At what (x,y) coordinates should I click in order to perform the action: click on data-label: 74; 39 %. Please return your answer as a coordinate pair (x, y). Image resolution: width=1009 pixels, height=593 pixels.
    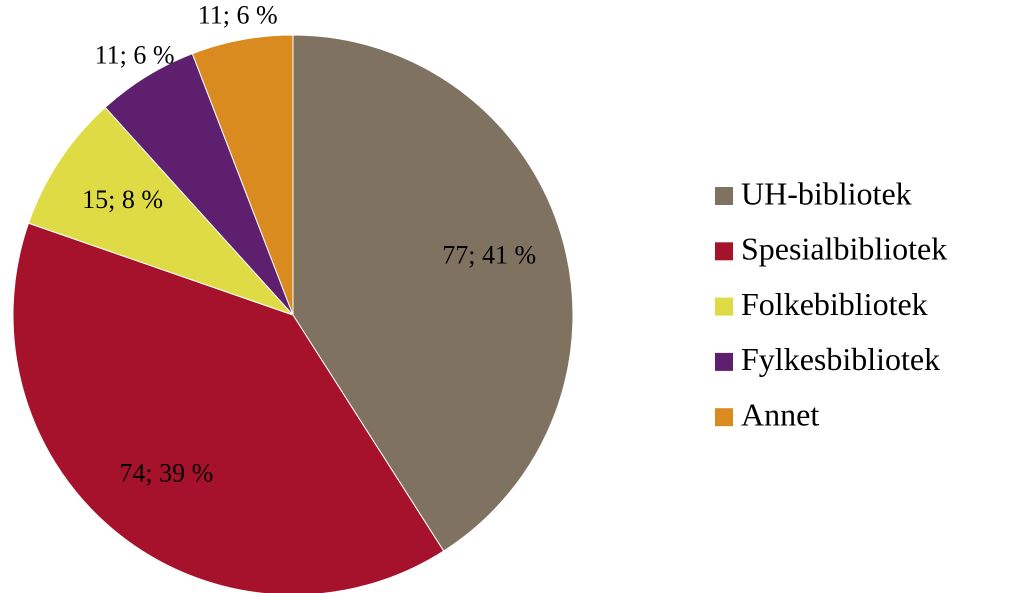
    Looking at the image, I should click on (166, 472).